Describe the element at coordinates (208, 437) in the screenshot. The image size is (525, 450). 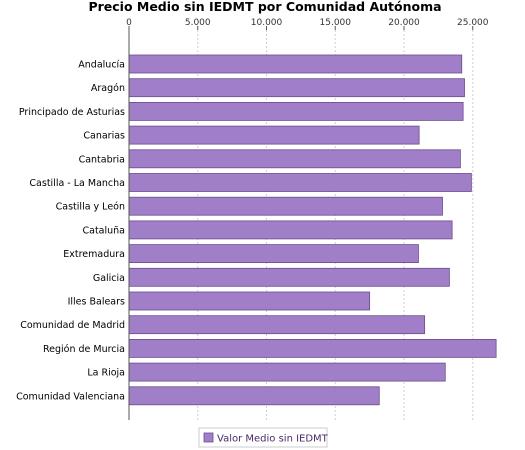
I see `legend-swatch` at that location.